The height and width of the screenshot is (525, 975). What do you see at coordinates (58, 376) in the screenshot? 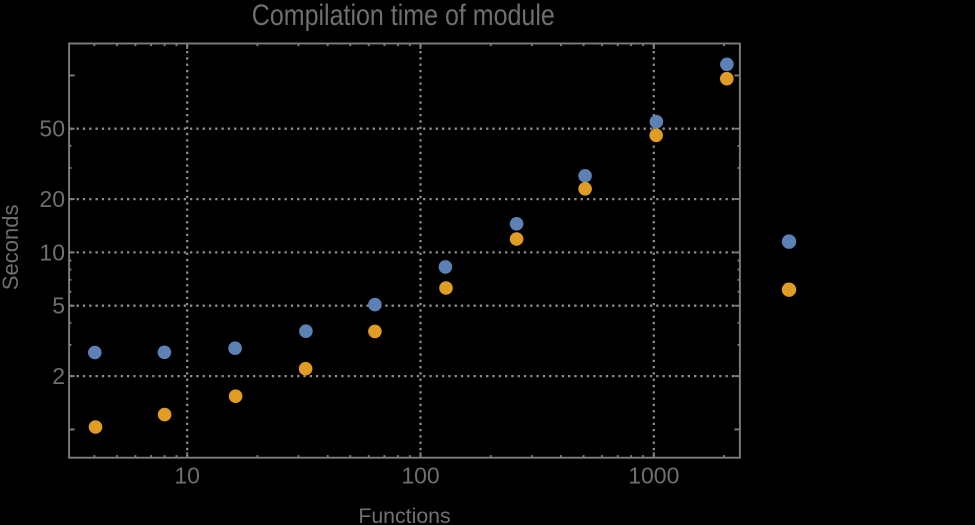
I see `svg-text: 2` at bounding box center [58, 376].